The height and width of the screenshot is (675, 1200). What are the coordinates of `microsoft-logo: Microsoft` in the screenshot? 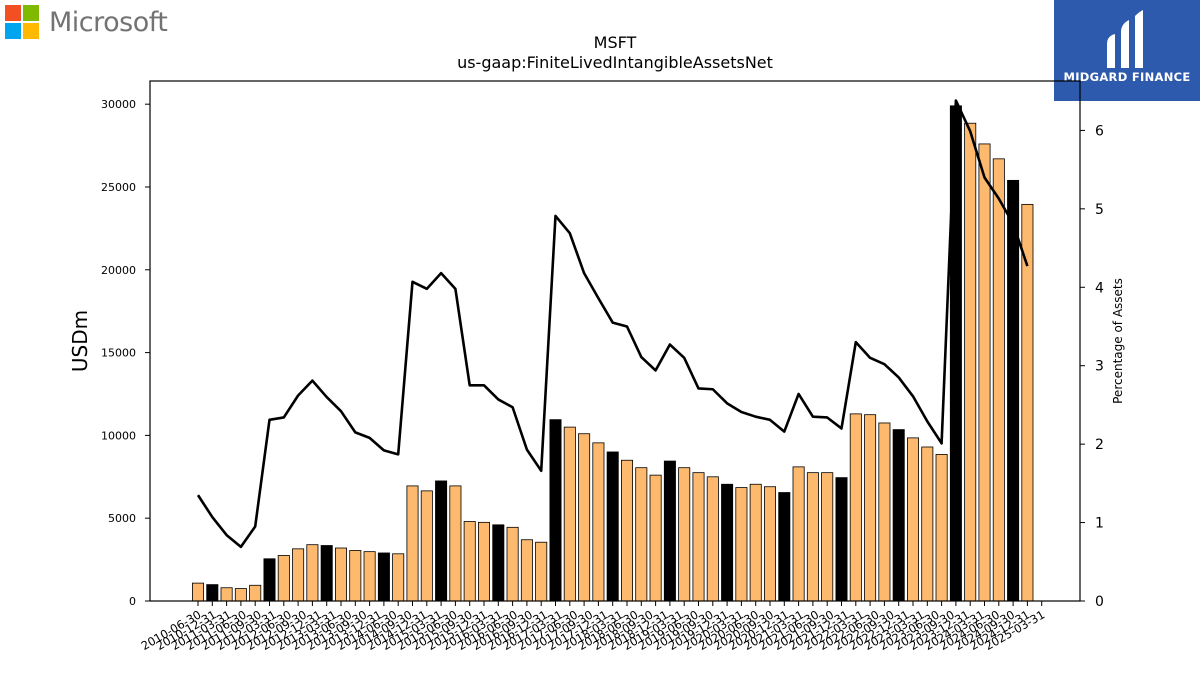 It's located at (86, 22).